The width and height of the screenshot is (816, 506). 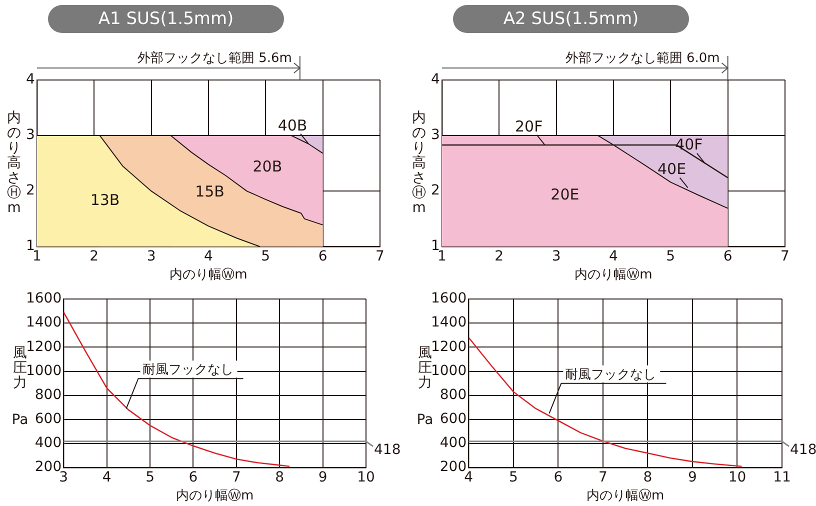 What do you see at coordinates (528, 126) in the screenshot?
I see `annotation: 20F` at bounding box center [528, 126].